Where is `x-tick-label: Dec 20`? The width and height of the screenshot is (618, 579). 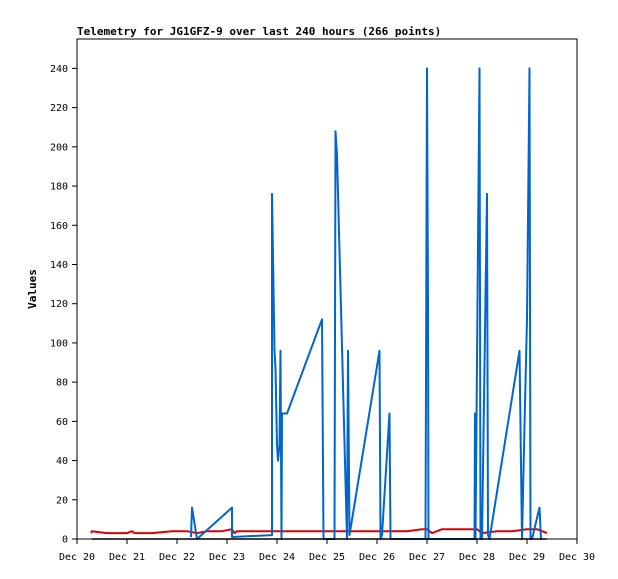 x-tick-label: Dec 20 is located at coordinates (77, 557).